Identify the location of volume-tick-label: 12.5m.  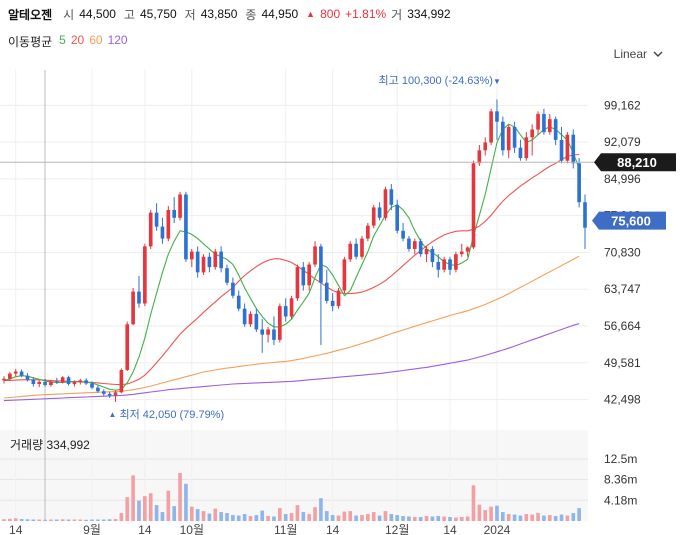
(620, 459).